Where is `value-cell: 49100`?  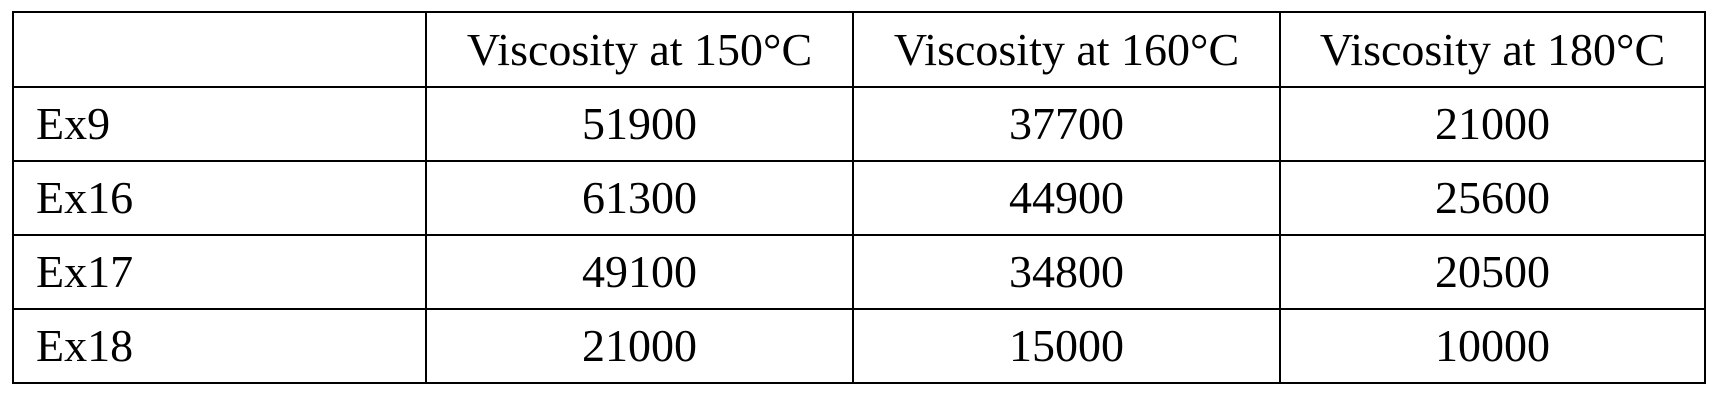 value-cell: 49100 is located at coordinates (639, 272).